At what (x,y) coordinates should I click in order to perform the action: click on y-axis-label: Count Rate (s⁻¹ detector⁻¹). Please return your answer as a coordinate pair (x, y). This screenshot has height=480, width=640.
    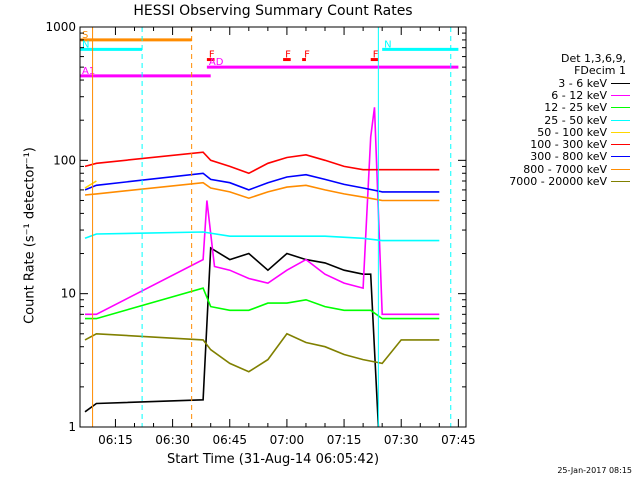
    Looking at the image, I should click on (30, 235).